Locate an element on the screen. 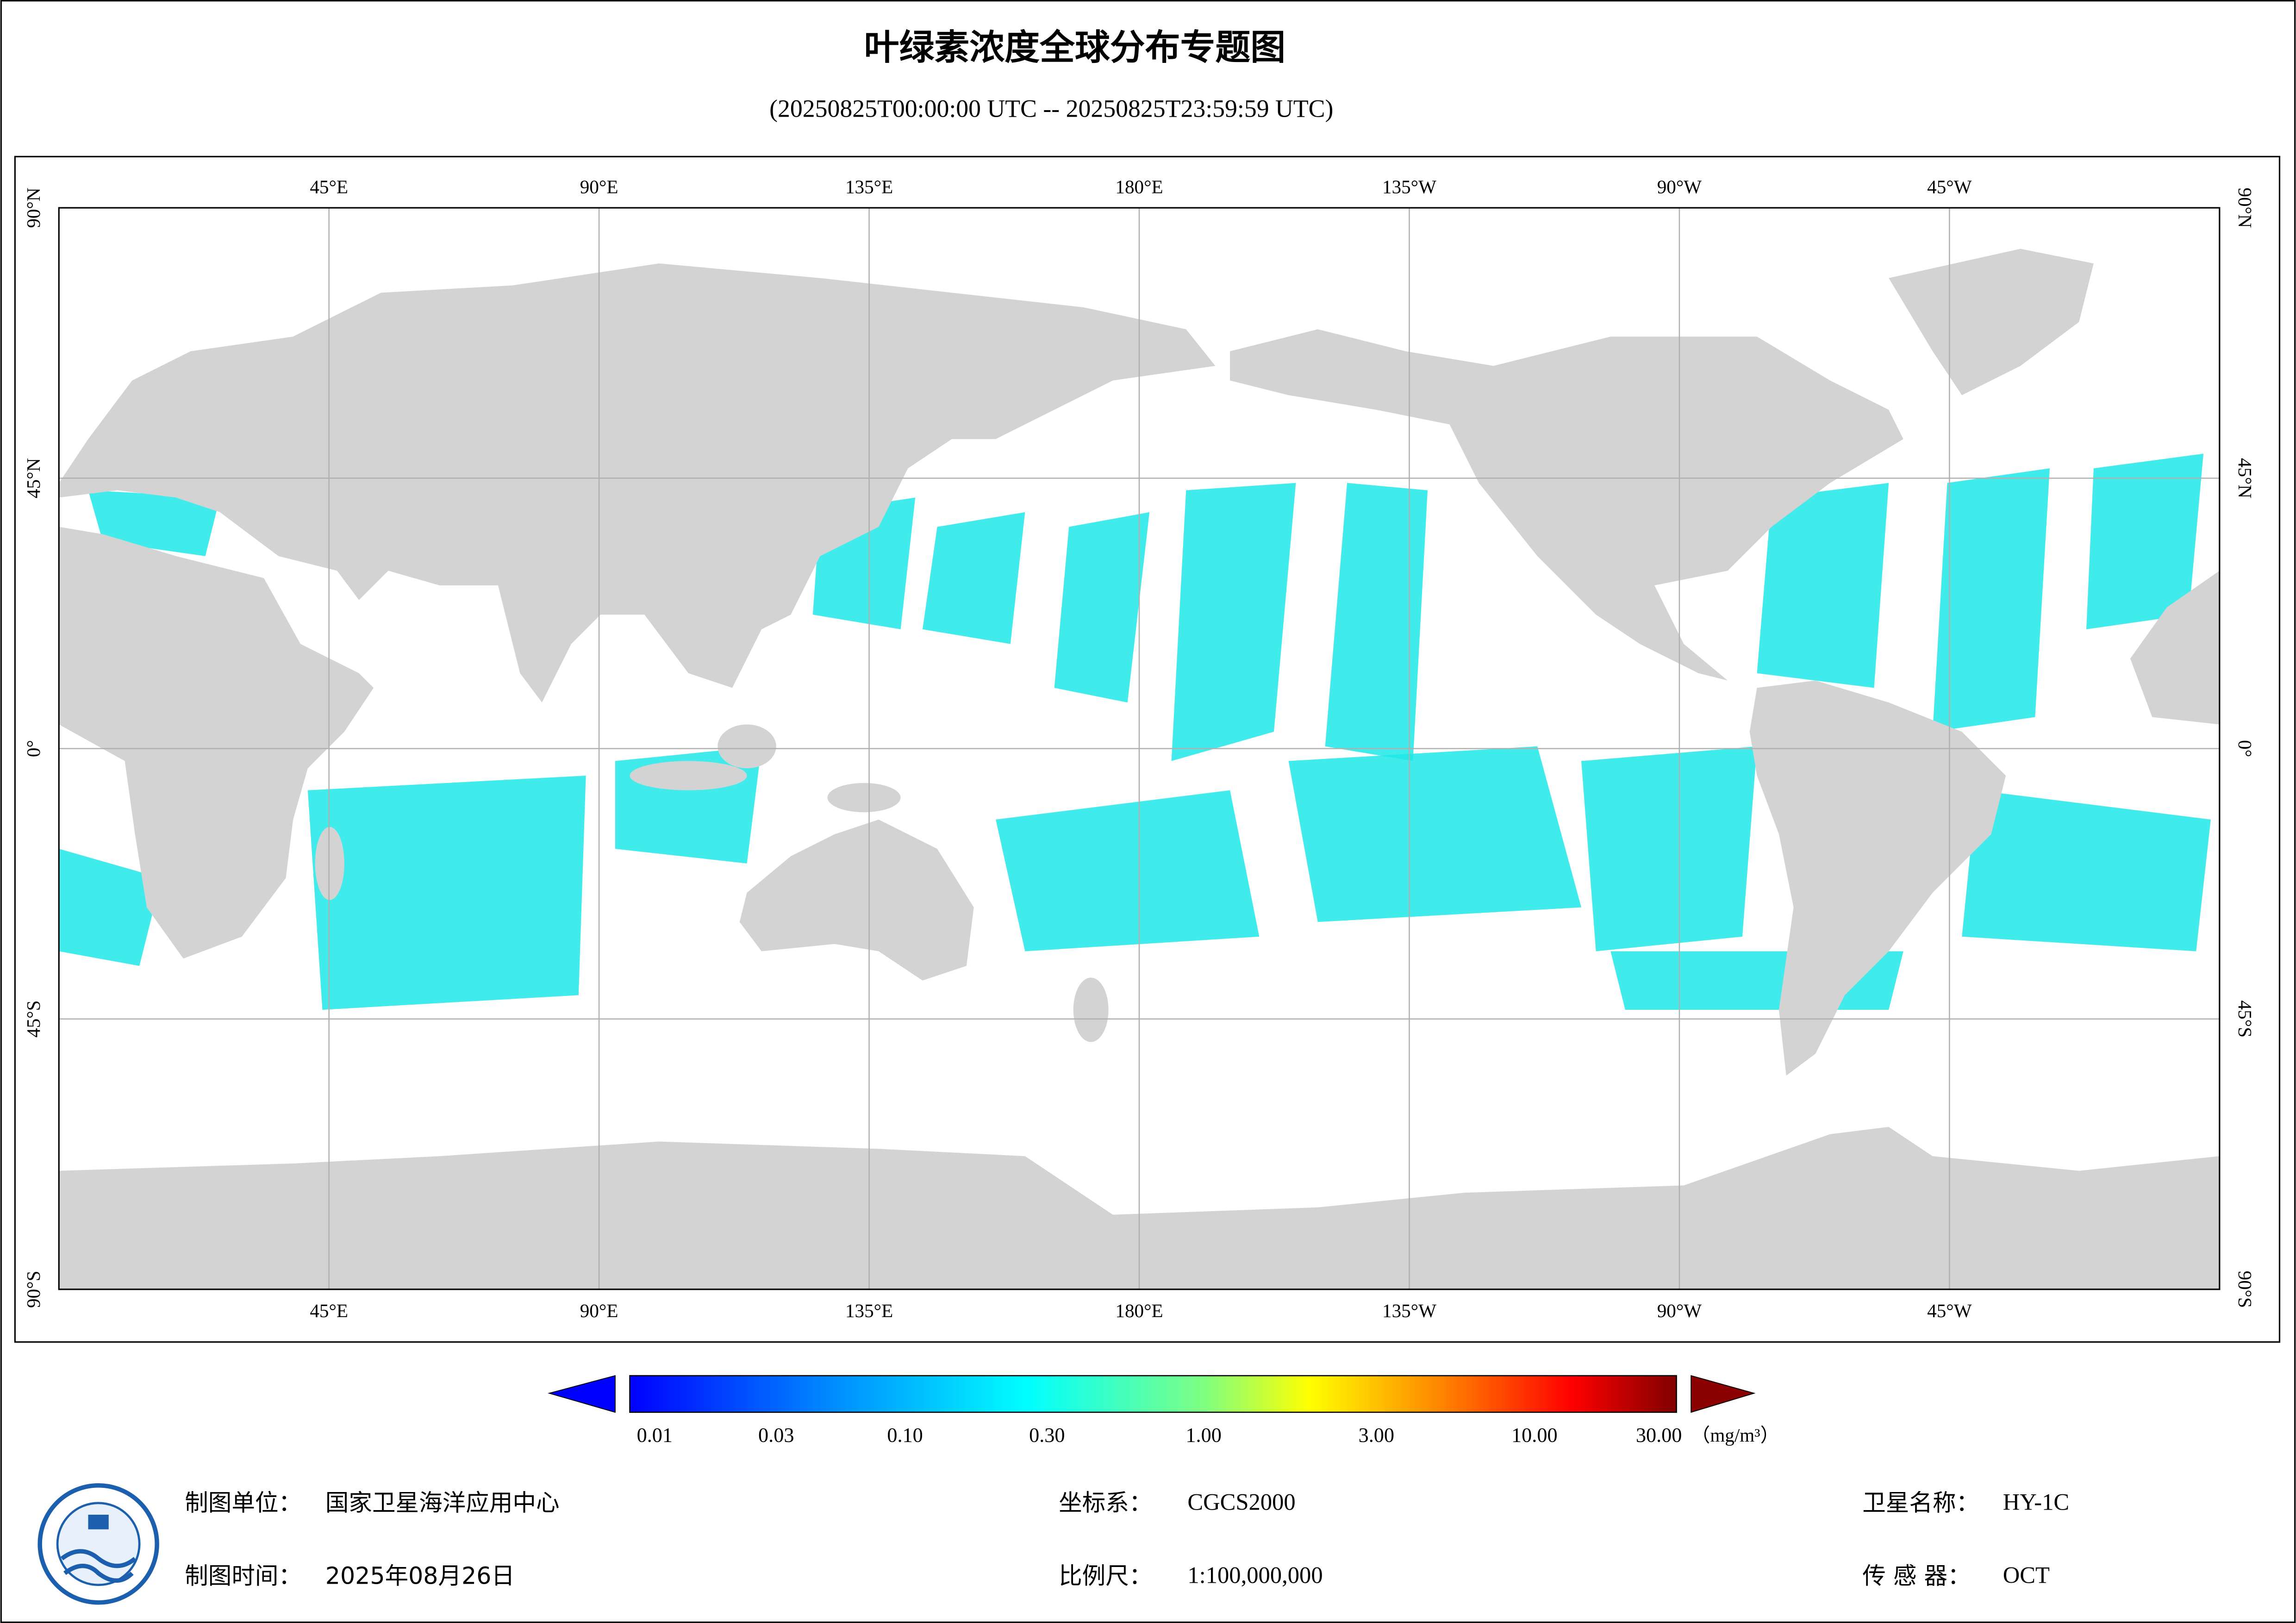 The width and height of the screenshot is (2296, 1623). colorbar is located at coordinates (1153, 1394).